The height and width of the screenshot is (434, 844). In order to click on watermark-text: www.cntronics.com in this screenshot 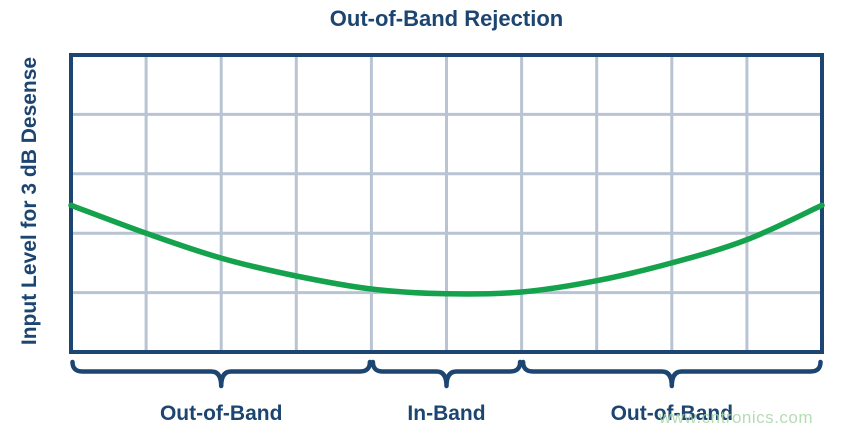, I will do `click(736, 417)`.